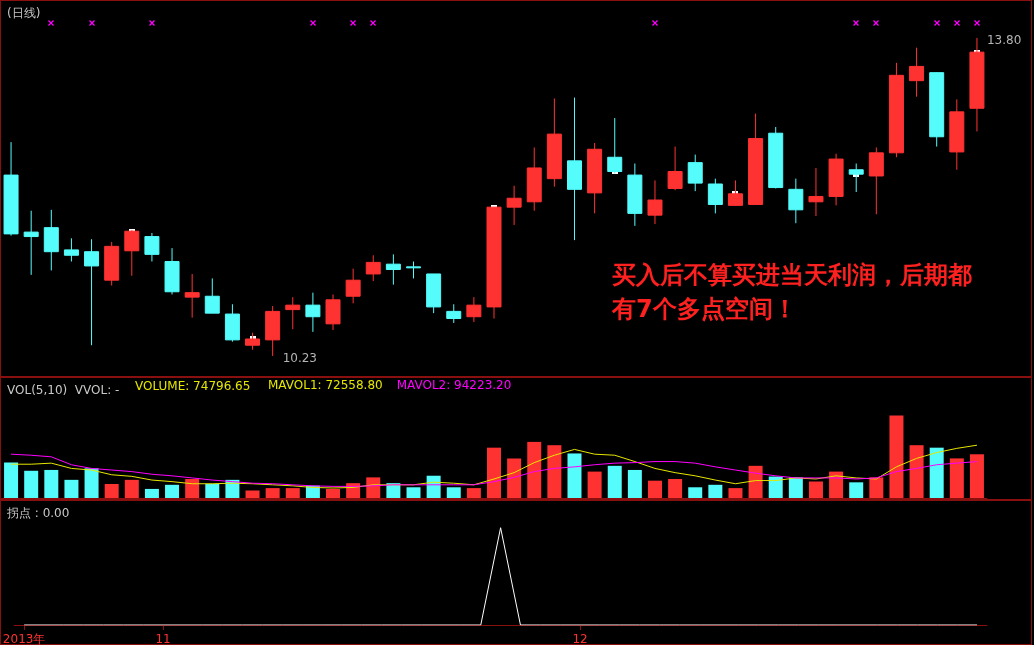  I want to click on x-tick-label: 12, so click(580, 638).